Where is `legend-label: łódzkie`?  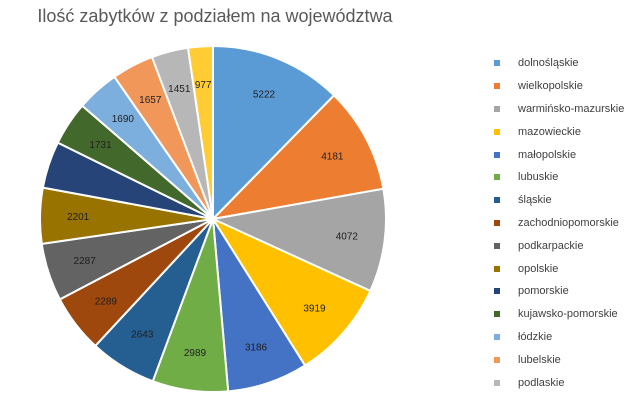
legend-label: łódzkie is located at coordinates (535, 336).